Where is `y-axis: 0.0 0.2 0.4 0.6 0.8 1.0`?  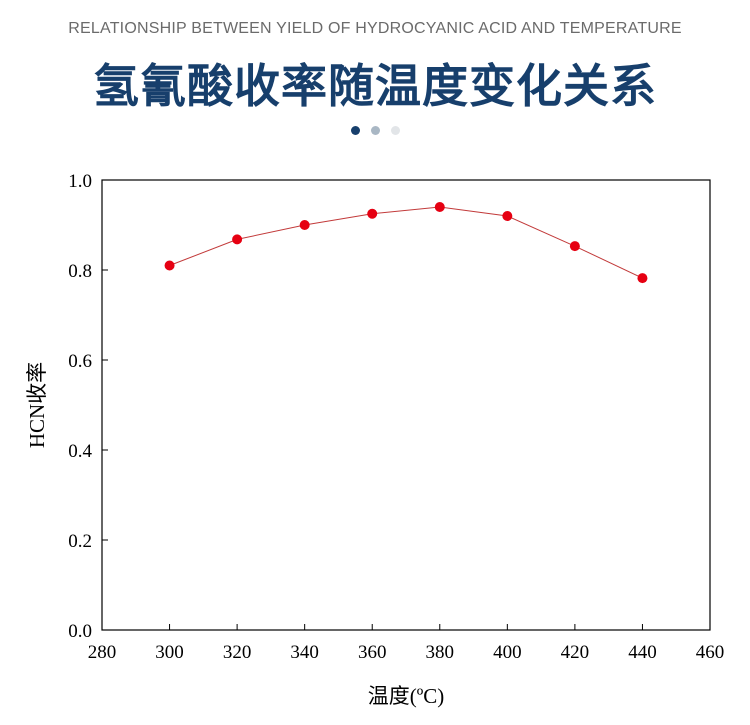 y-axis: 0.0 0.2 0.4 0.6 0.8 1.0 is located at coordinates (88, 406).